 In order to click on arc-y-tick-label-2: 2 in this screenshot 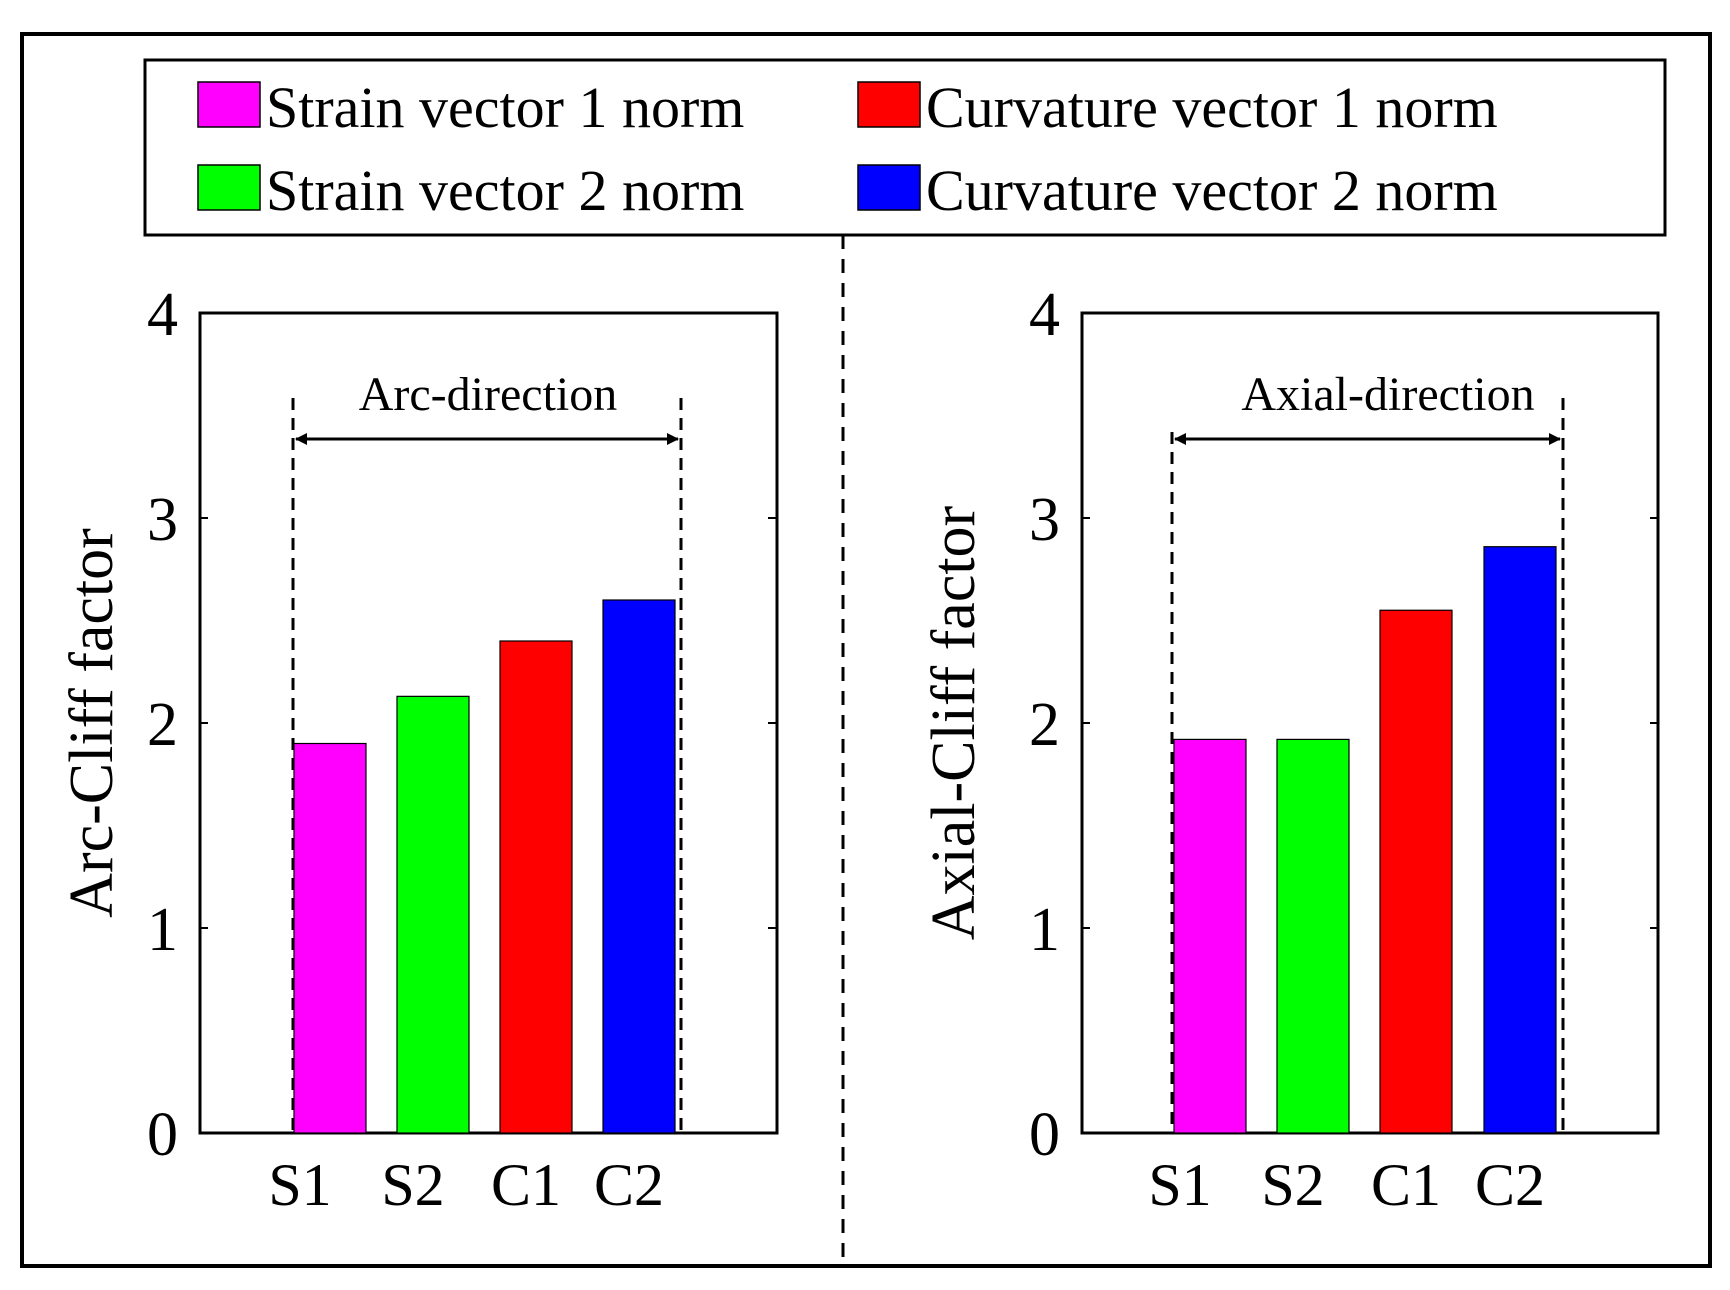, I will do `click(162, 725)`.